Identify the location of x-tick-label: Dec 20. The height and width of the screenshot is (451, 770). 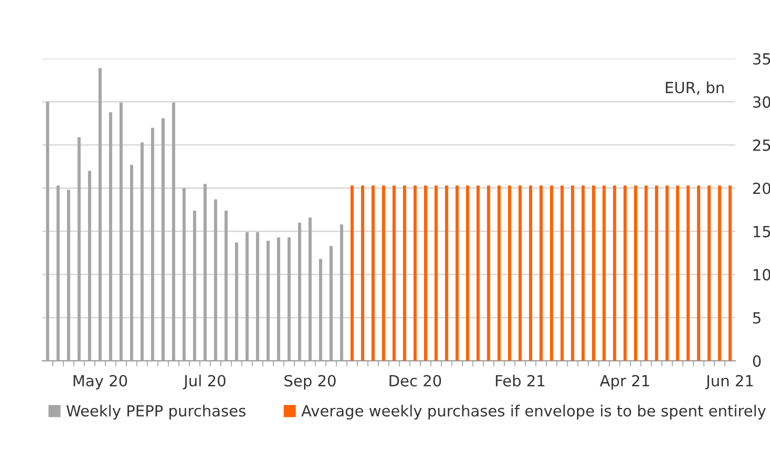
(416, 380).